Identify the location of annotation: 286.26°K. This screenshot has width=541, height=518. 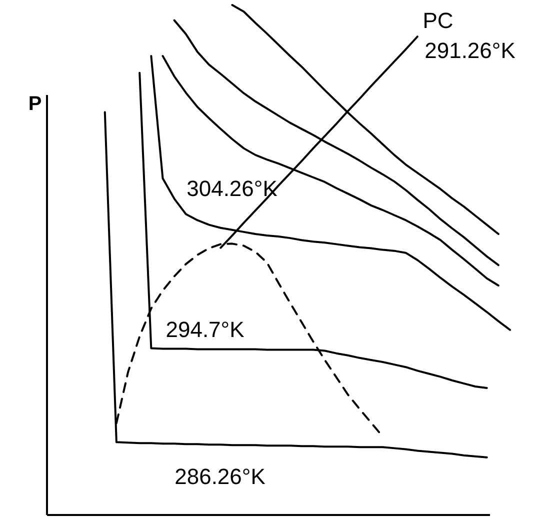
(220, 476).